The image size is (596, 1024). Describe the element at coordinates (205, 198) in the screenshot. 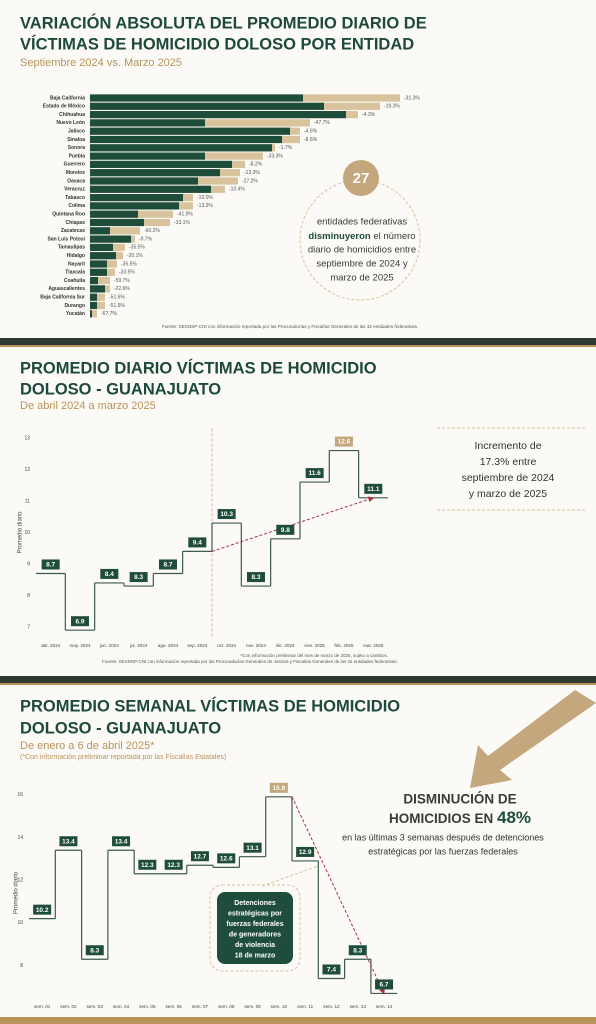

I see `change-label: -10.0%` at that location.